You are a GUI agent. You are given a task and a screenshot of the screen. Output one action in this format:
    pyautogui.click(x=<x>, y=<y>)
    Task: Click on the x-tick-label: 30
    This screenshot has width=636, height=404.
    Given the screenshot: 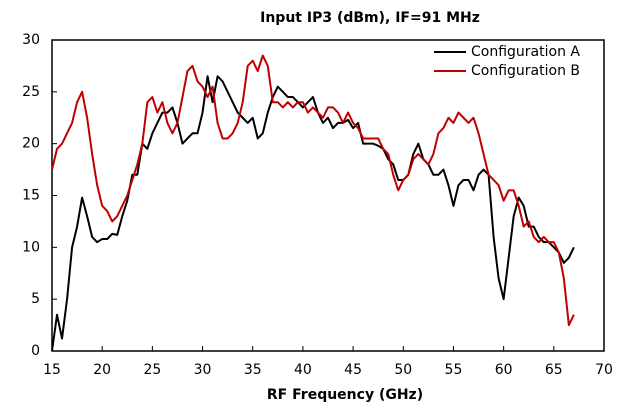 What is the action you would take?
    pyautogui.click(x=203, y=370)
    